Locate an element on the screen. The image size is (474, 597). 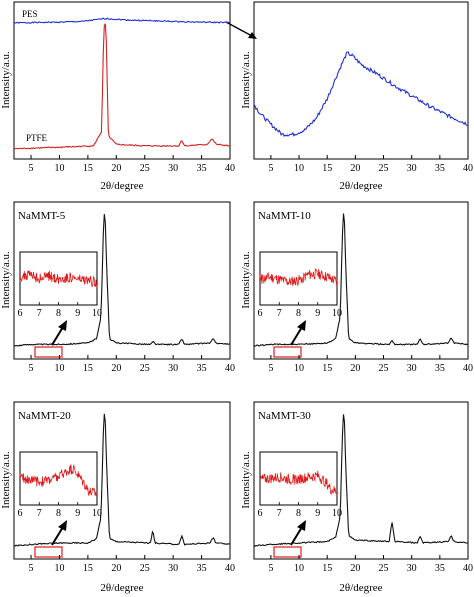
x-tick-label-2-25: 25 is located at coordinates (145, 368).